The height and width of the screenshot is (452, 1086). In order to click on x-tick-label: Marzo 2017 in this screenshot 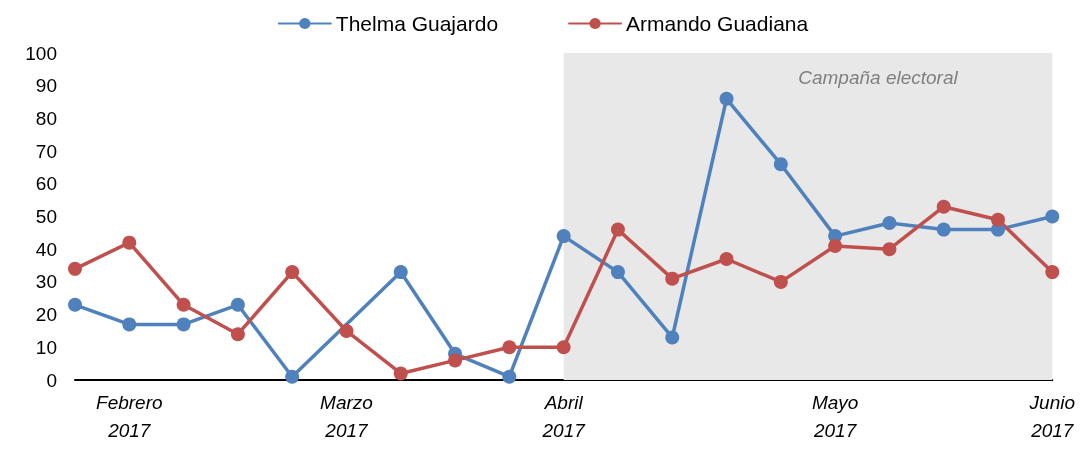, I will do `click(346, 416)`.